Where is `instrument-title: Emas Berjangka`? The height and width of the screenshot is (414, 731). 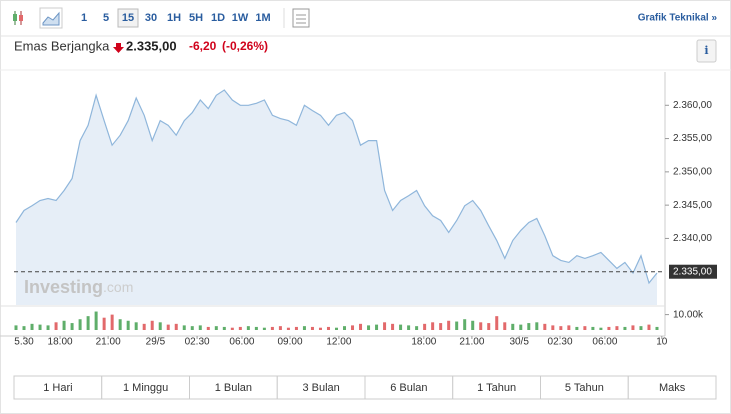 instrument-title: Emas Berjangka is located at coordinates (62, 45).